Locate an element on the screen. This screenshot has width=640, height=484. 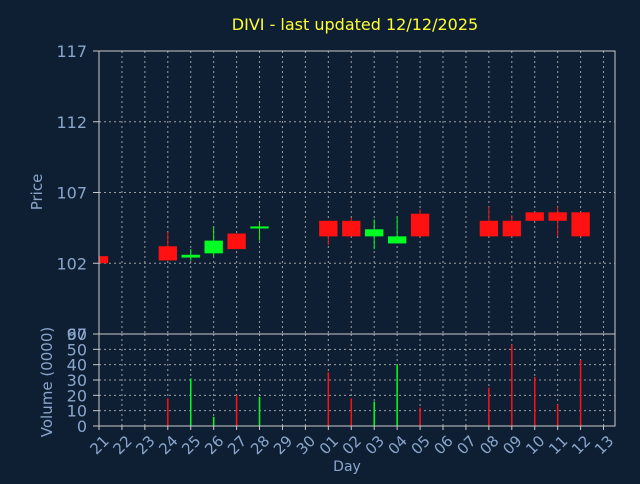
price-tick-labels: 117 112 107 102 97 is located at coordinates (77, 193).